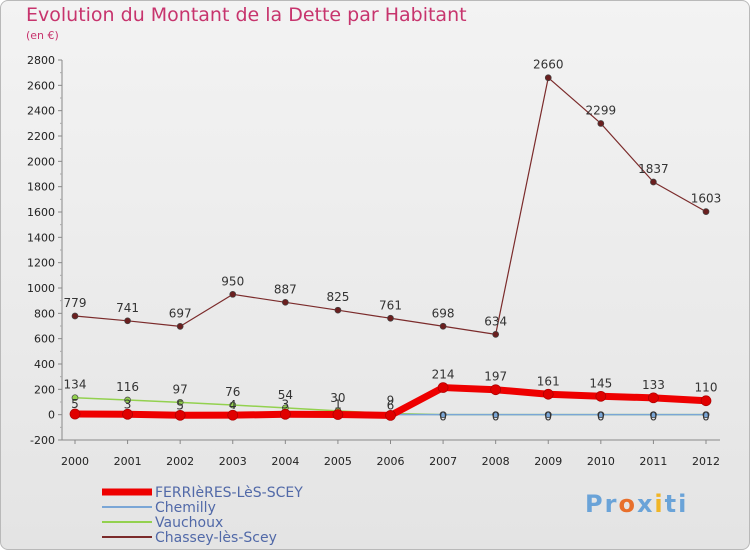 Image resolution: width=750 pixels, height=550 pixels. Describe the element at coordinates (285, 289) in the screenshot. I see `data-label: 887` at that location.